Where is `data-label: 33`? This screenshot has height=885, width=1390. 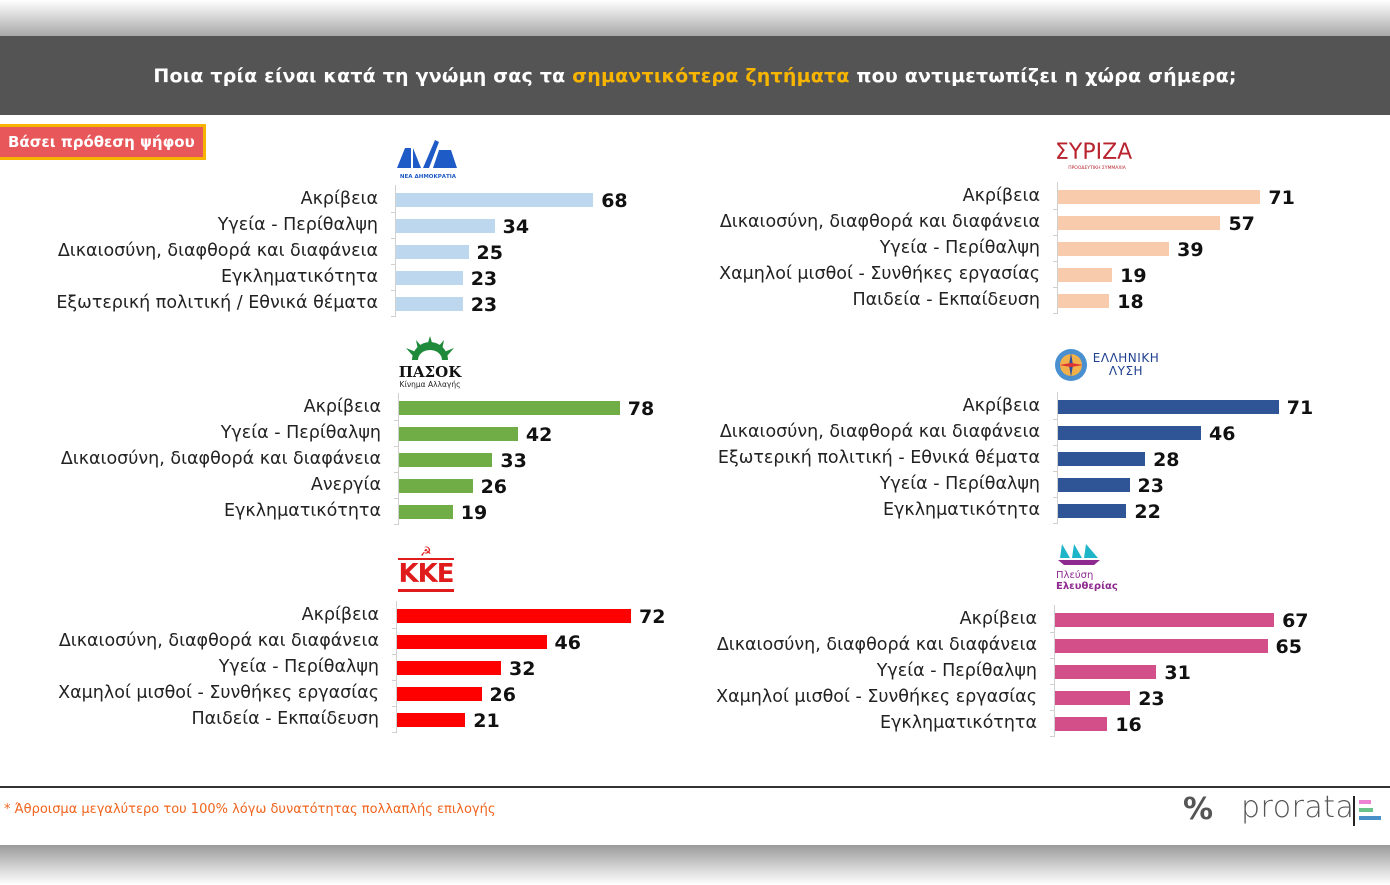 data-label: 33 is located at coordinates (513, 461).